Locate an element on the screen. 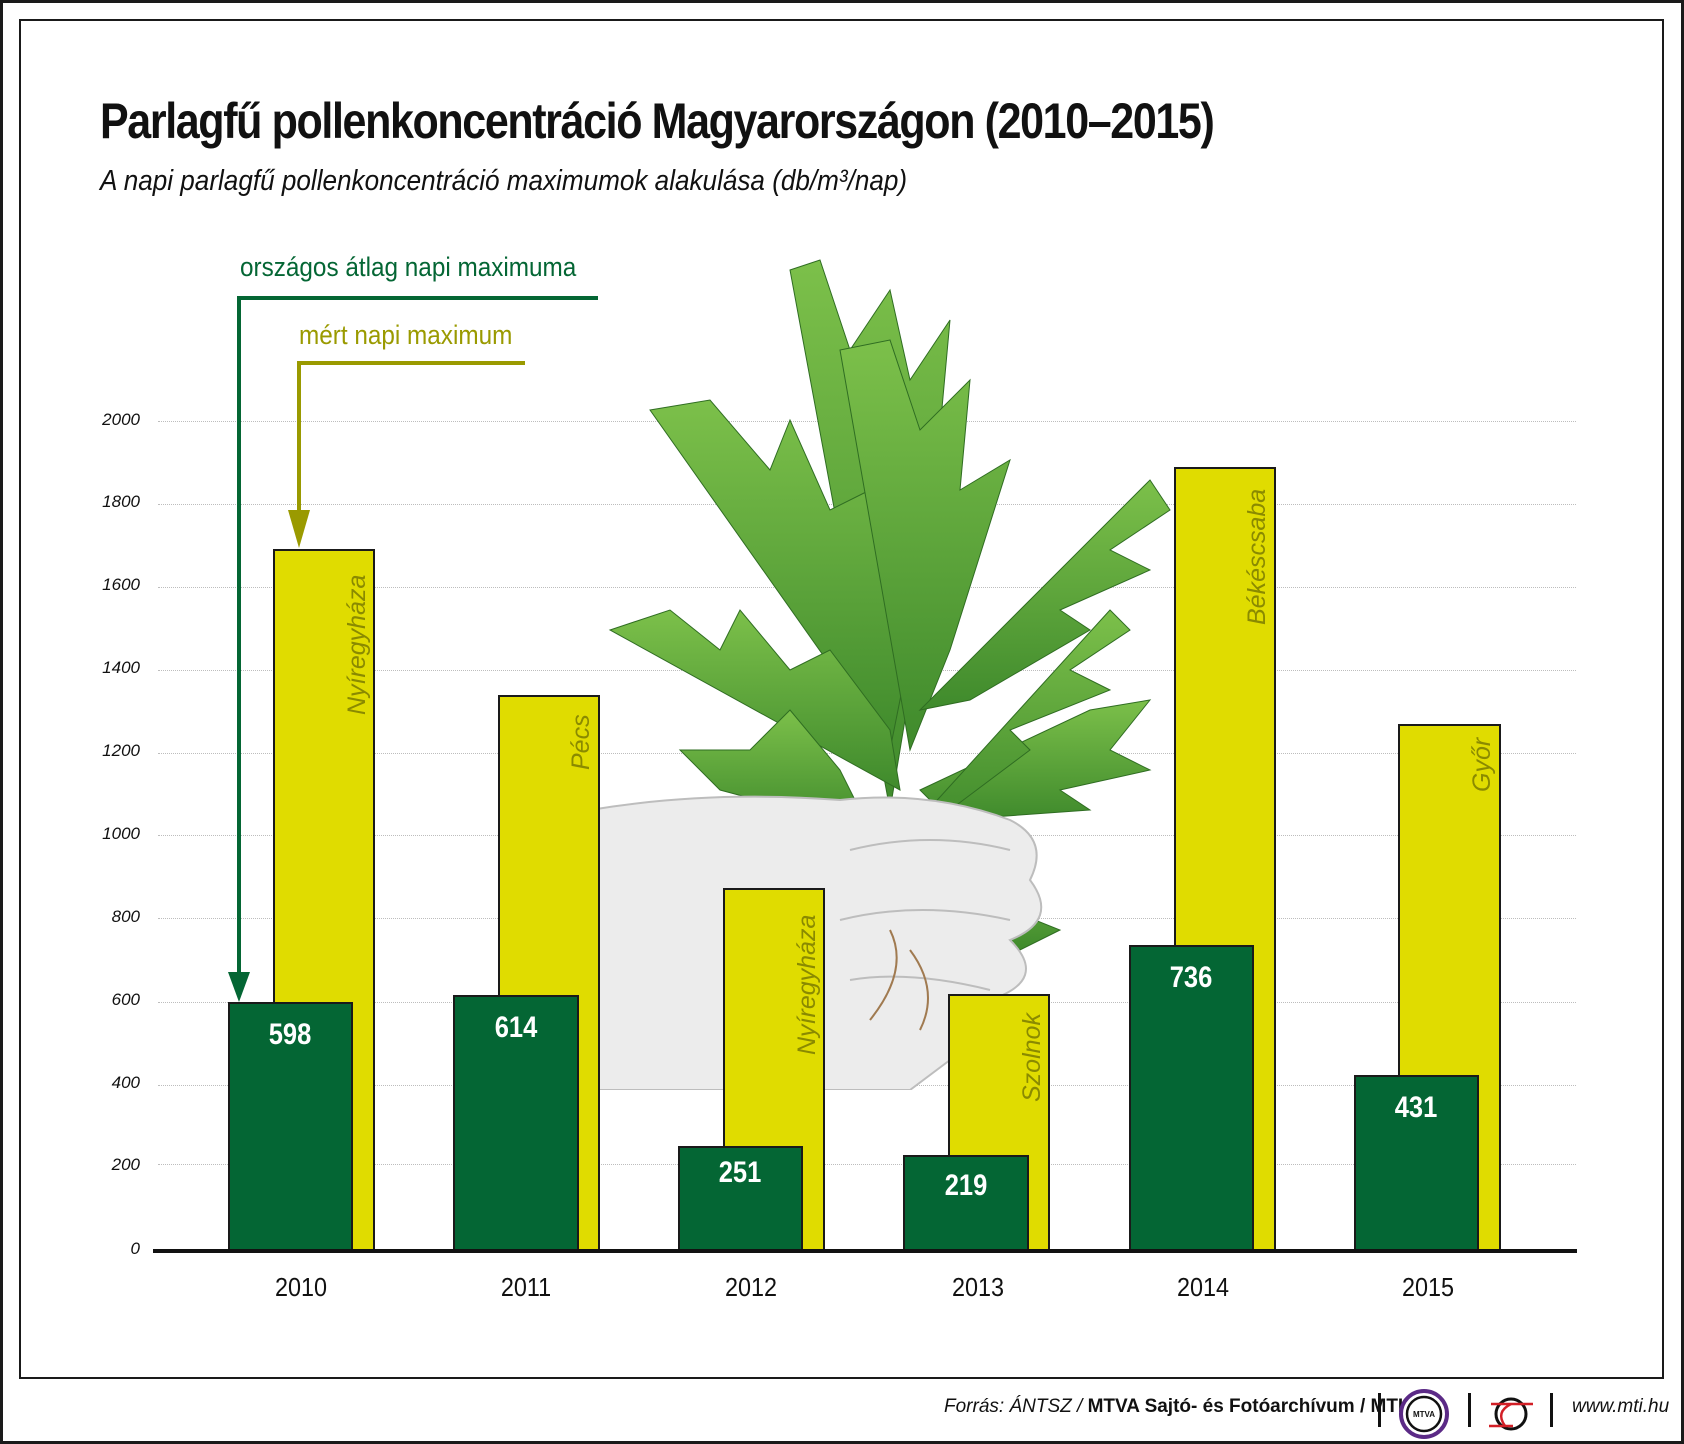  xtick: 2011 is located at coordinates (526, 1287).